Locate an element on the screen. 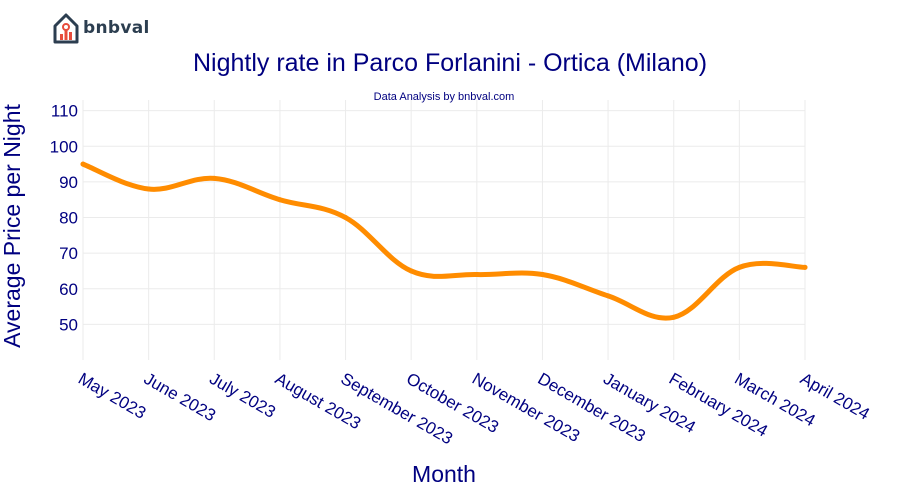 The height and width of the screenshot is (500, 900). x-tick-label: December 2023 is located at coordinates (591, 407).